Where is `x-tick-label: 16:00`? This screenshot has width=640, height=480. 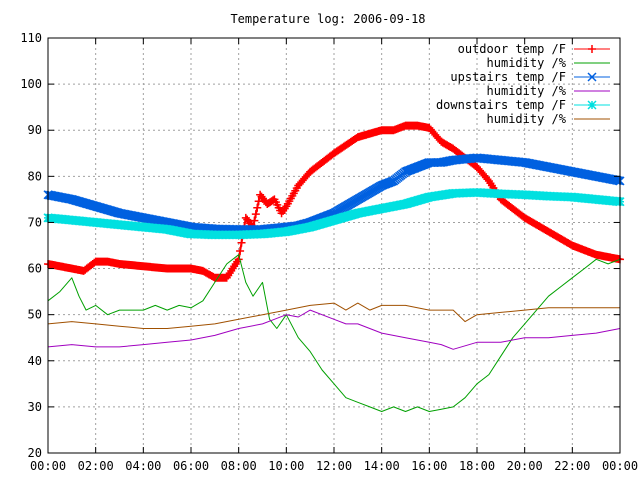 x-tick-label: 16:00 is located at coordinates (429, 466).